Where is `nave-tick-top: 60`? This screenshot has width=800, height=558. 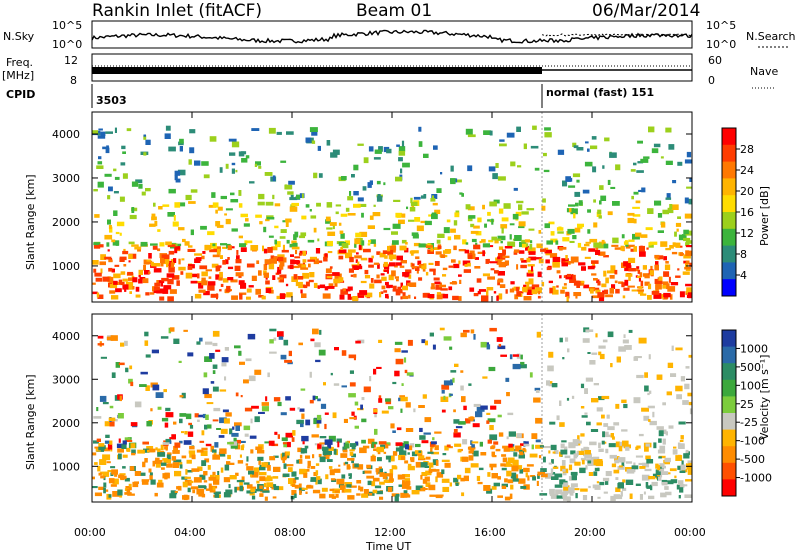
nave-tick-top: 60 is located at coordinates (715, 60).